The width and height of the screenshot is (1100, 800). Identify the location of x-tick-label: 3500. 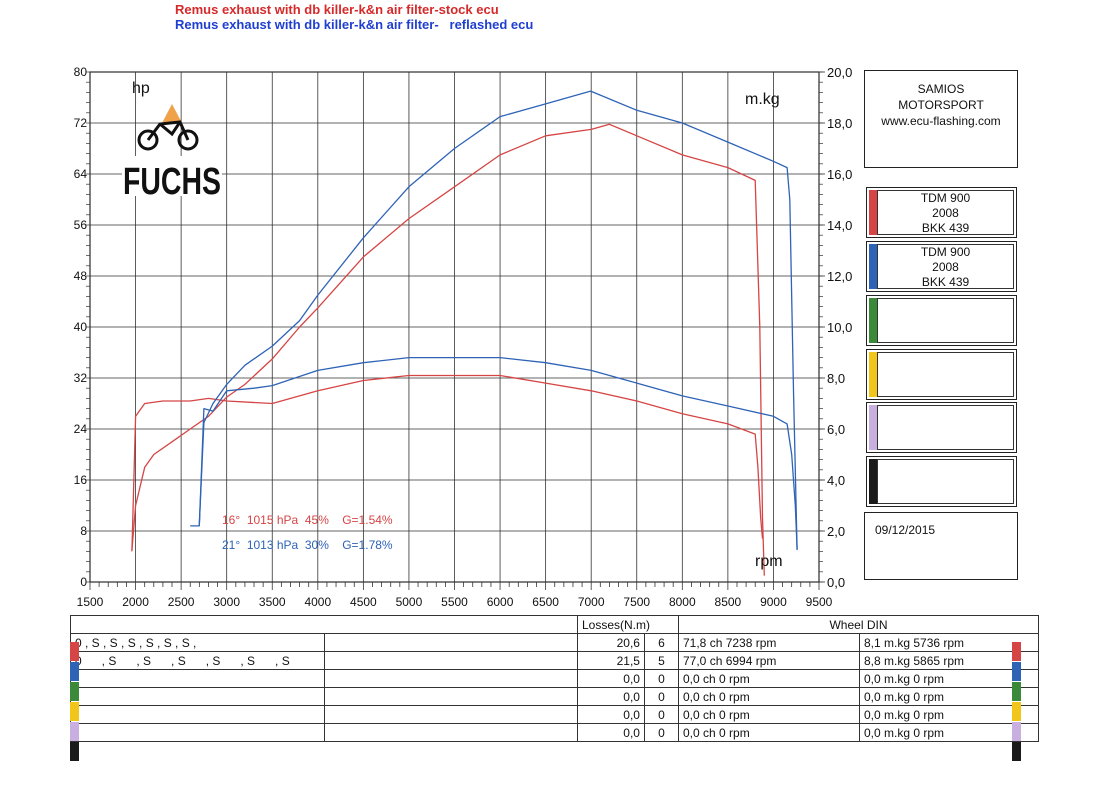
(272, 602).